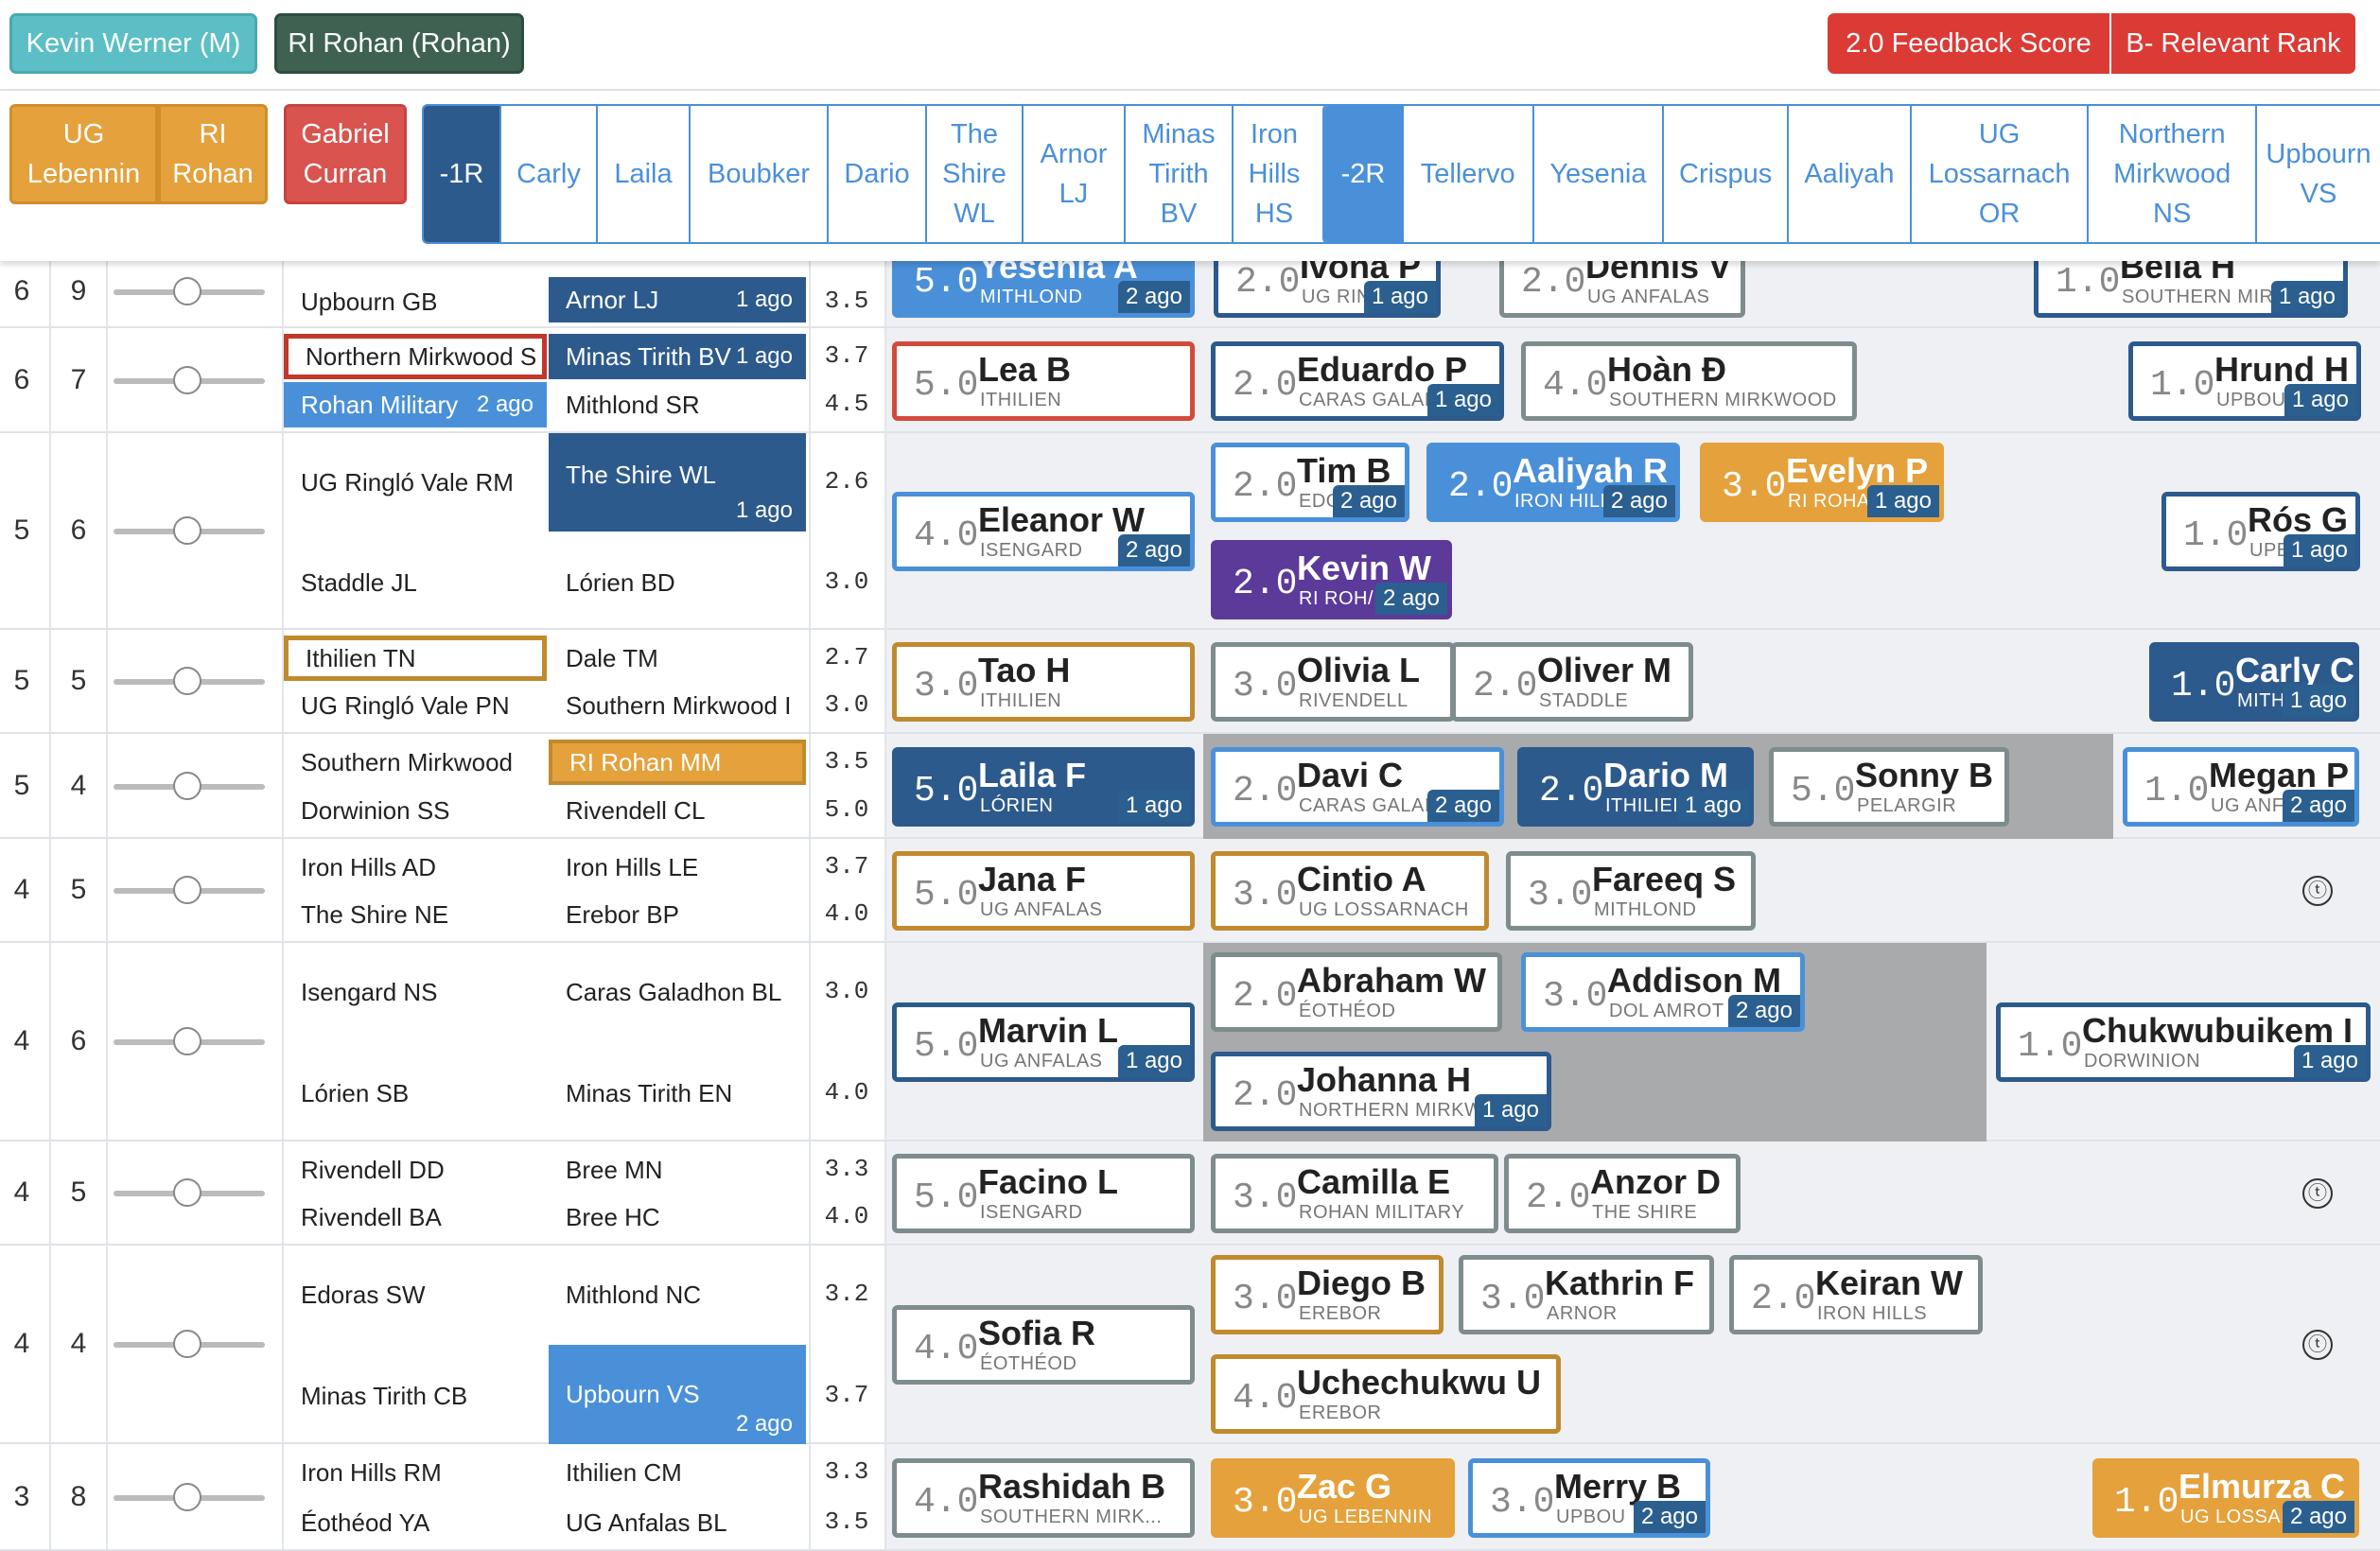  Describe the element at coordinates (1589, 1497) in the screenshot. I see `wing-judge-card: 3.0 Merry B UPBOU 2 ago` at that location.